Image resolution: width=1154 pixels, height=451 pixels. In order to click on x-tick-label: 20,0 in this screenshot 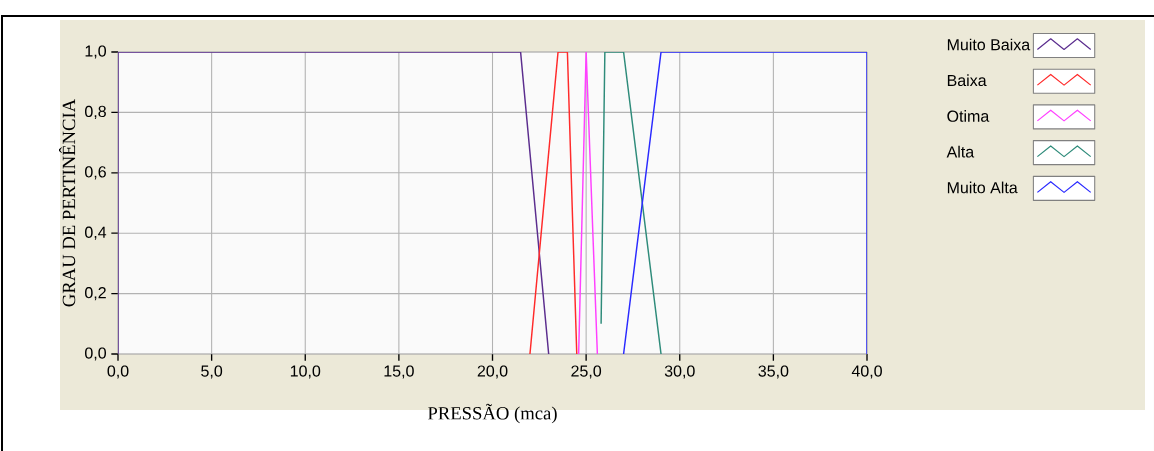, I will do `click(492, 372)`.